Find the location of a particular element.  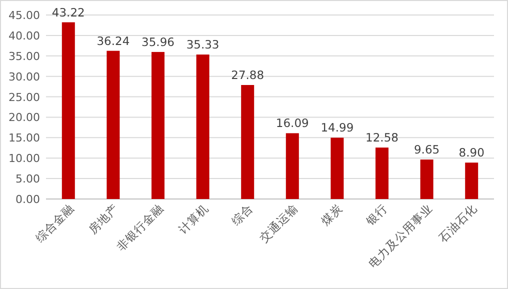

data-label: 36.24 is located at coordinates (113, 41).